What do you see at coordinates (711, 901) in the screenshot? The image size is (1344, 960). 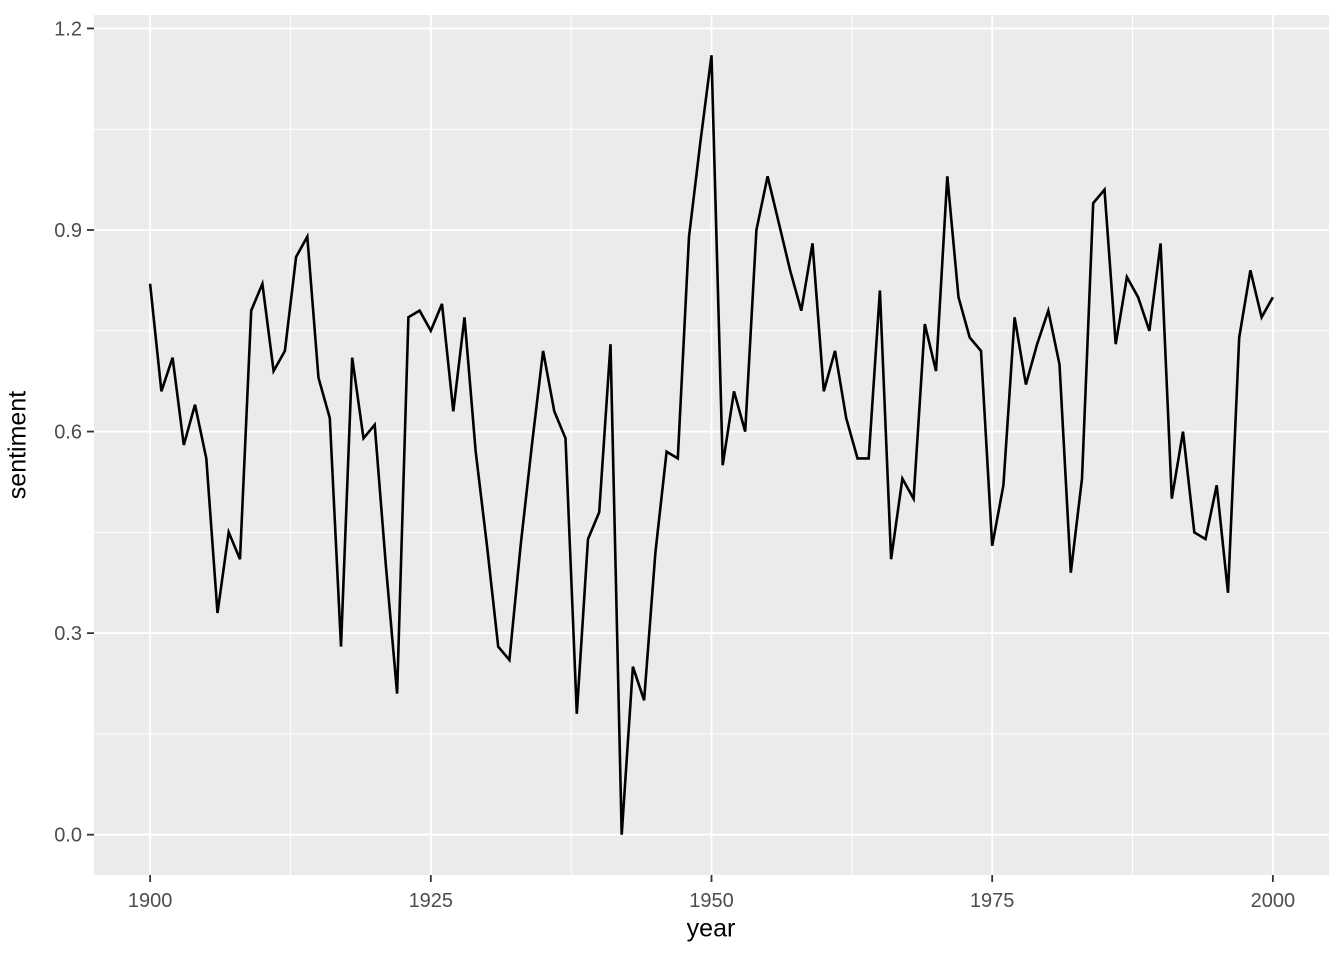 I see `x-tick-label: 1950` at bounding box center [711, 901].